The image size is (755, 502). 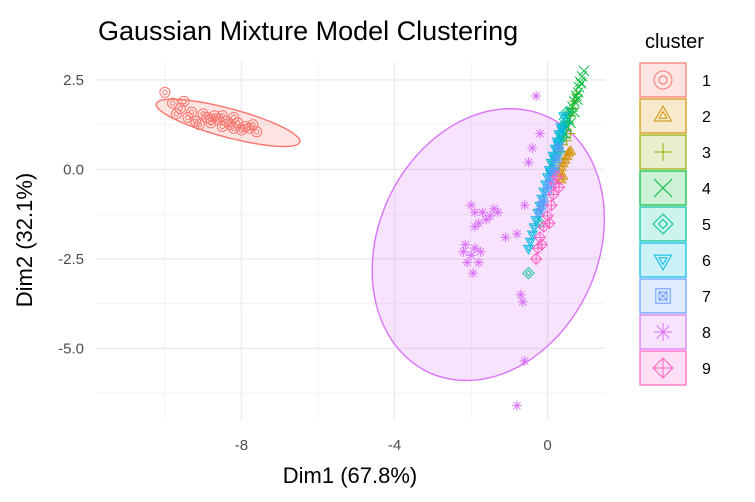 I want to click on legend-item-4: 4, so click(x=675, y=188).